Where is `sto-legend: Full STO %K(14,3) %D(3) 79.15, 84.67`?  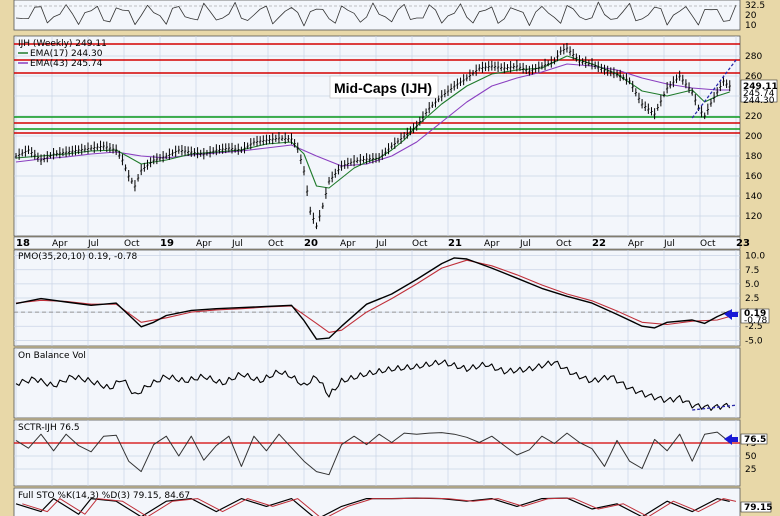 sto-legend: Full STO %K(14,3) %D(3) 79.15, 84.67 is located at coordinates (104, 496).